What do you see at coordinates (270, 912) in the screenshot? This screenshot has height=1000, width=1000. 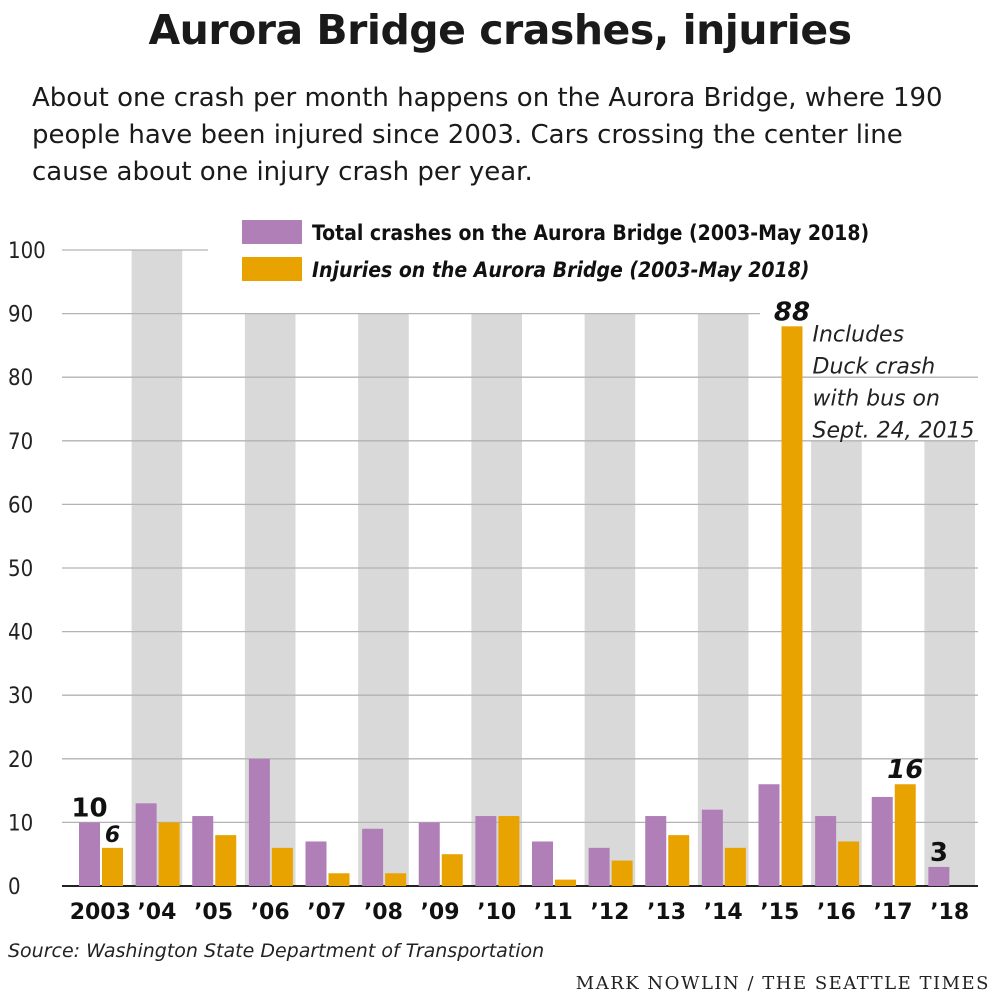 I see `x-tick-label: ’06` at bounding box center [270, 912].